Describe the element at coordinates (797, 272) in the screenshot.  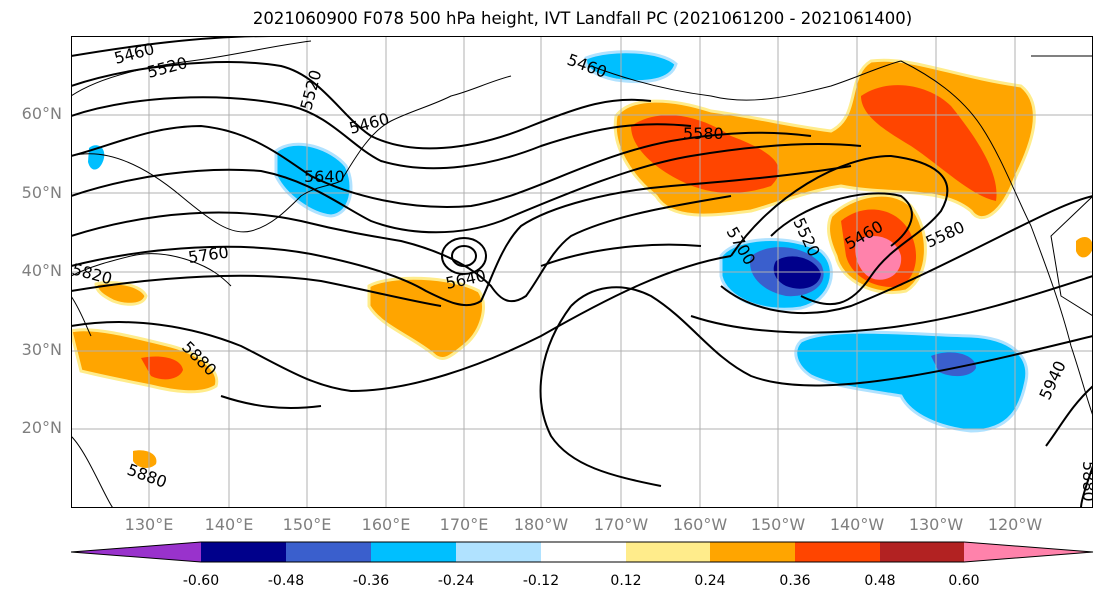
I see `negative-region-central-pacific-core` at that location.